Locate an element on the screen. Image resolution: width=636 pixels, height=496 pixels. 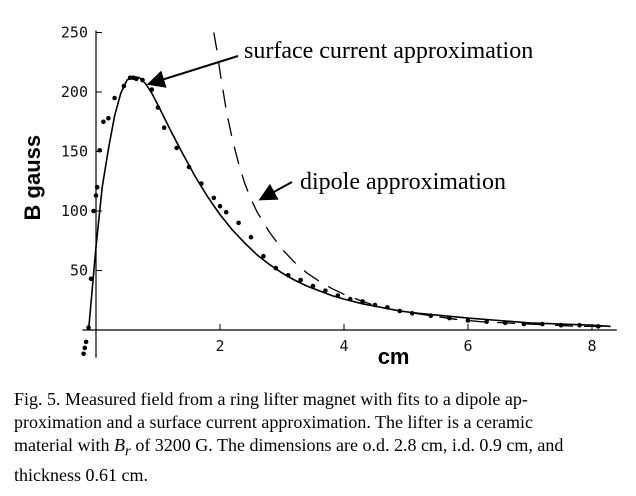
annotation-dipole: dipole approximation is located at coordinates (403, 182).